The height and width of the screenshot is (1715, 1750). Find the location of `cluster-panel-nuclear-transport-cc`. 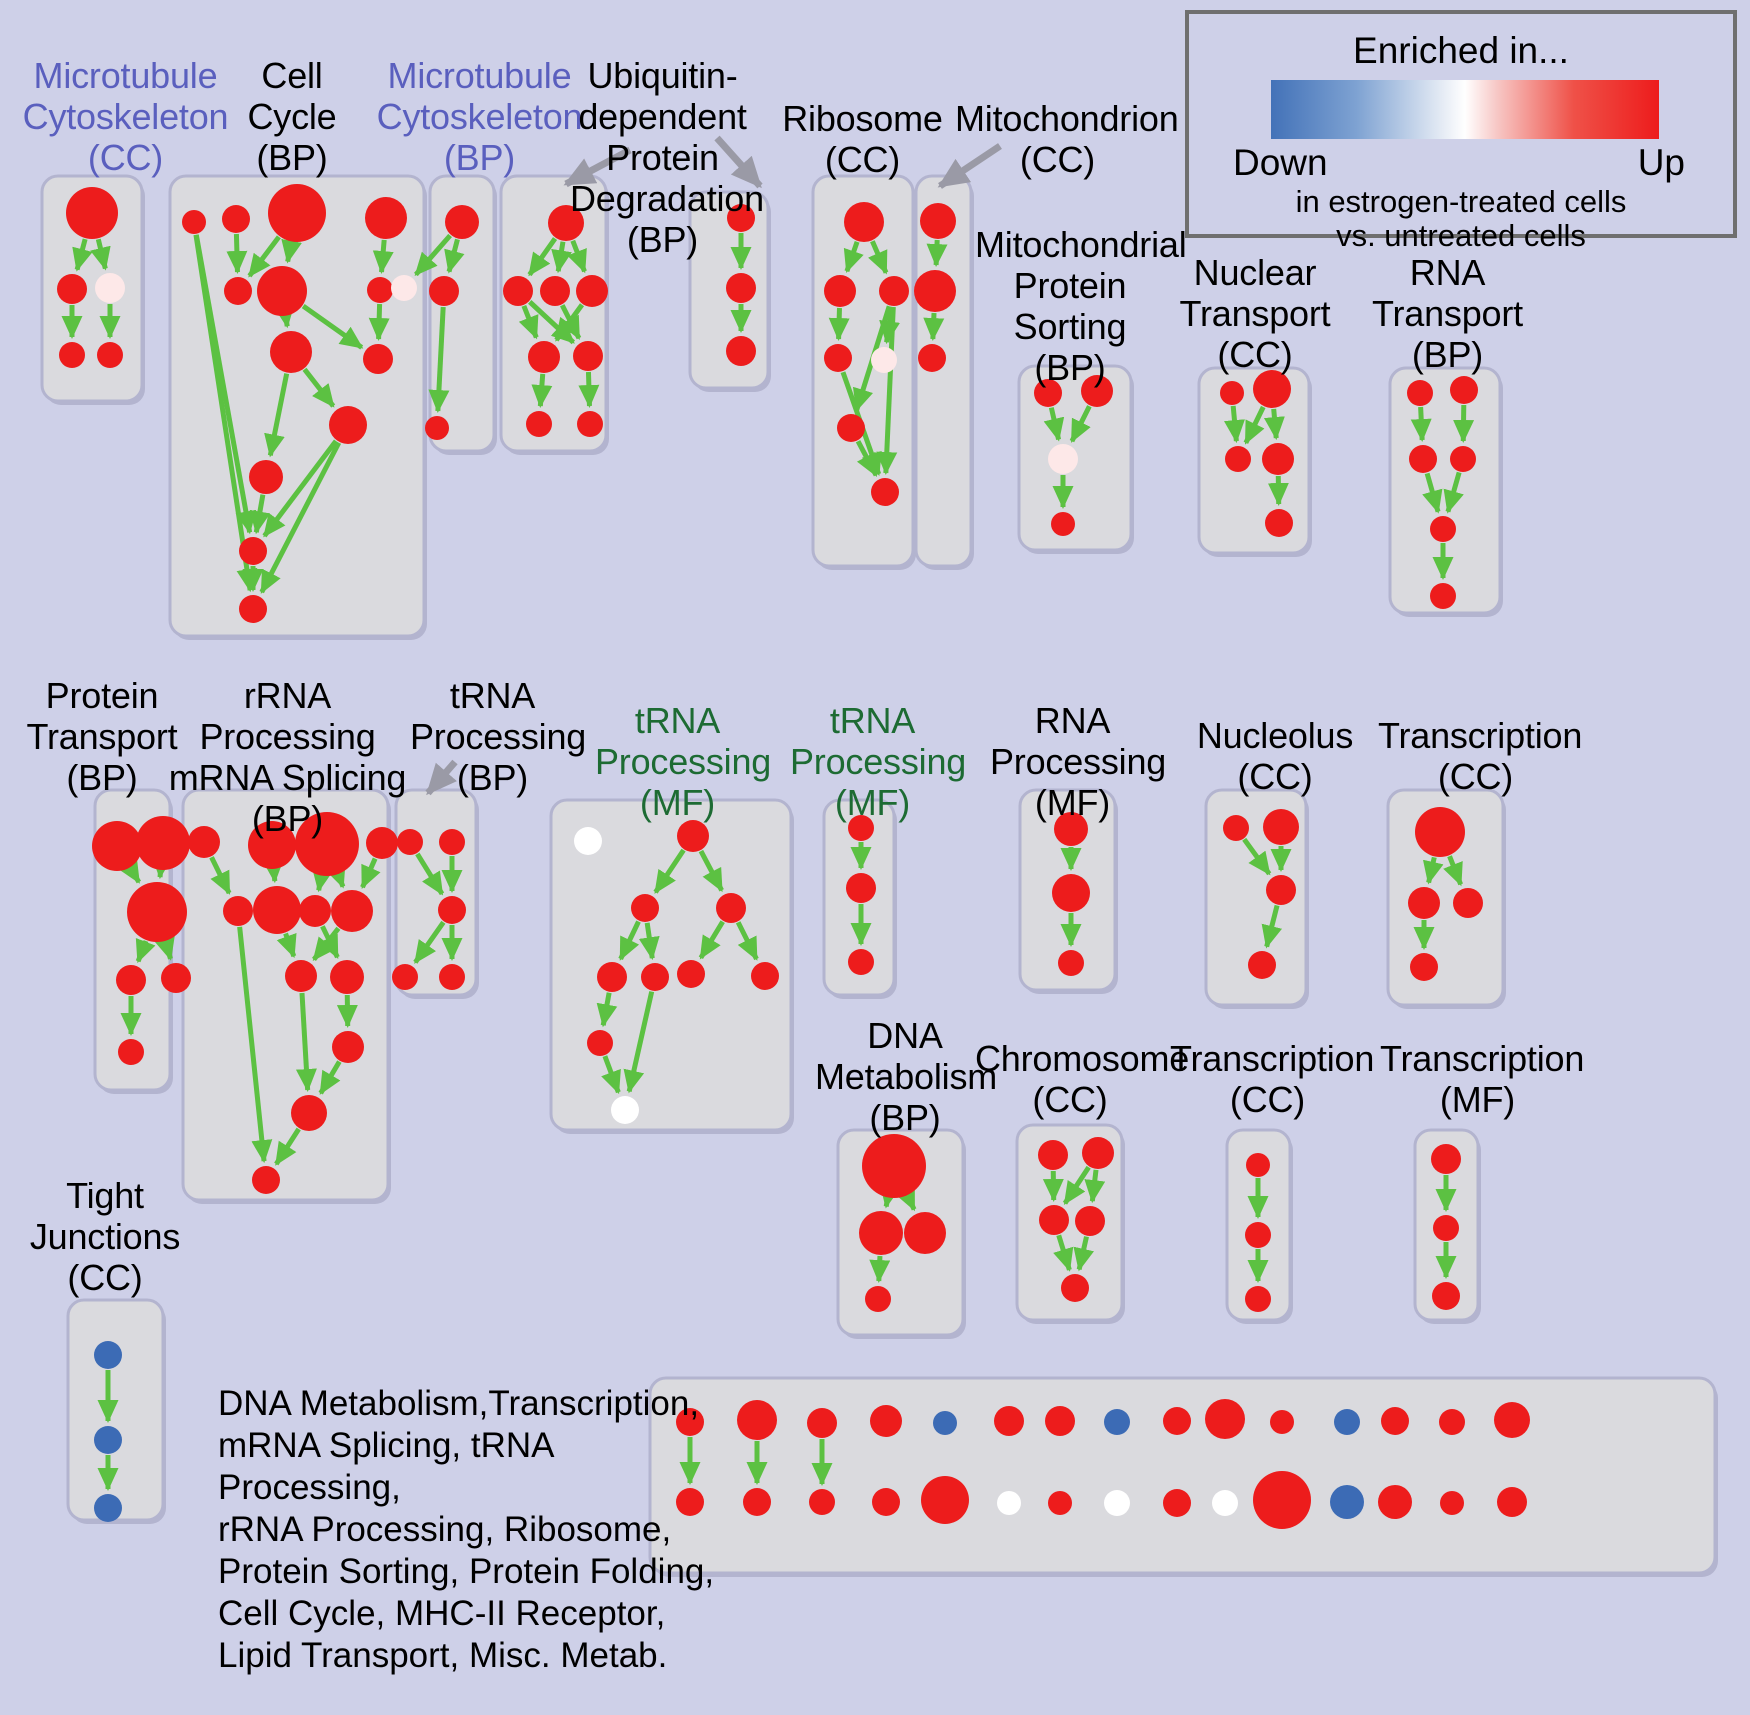

cluster-panel-nuclear-transport-cc is located at coordinates (1254, 460).